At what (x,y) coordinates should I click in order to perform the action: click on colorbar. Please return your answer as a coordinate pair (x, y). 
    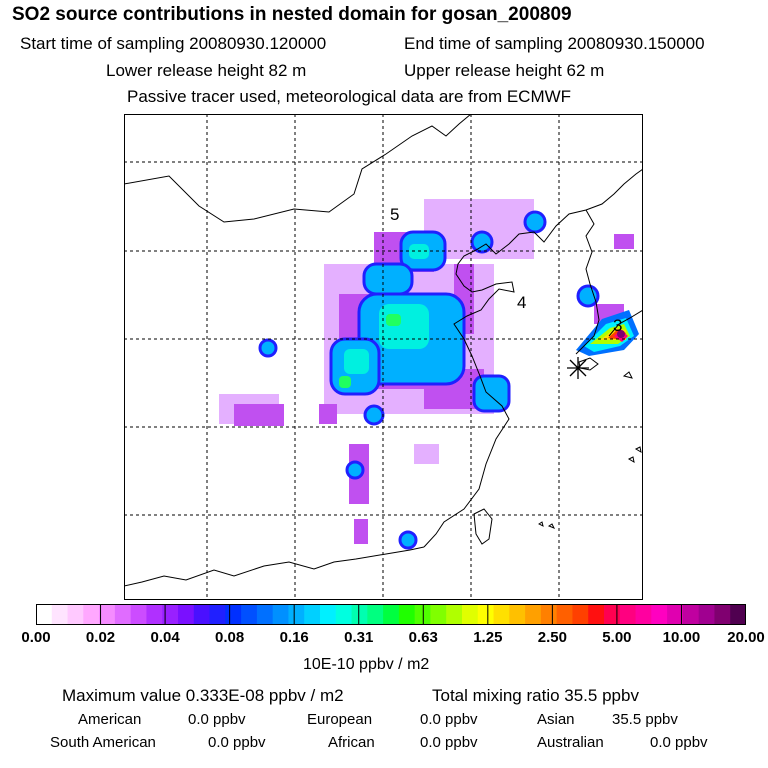
    Looking at the image, I should click on (391, 614).